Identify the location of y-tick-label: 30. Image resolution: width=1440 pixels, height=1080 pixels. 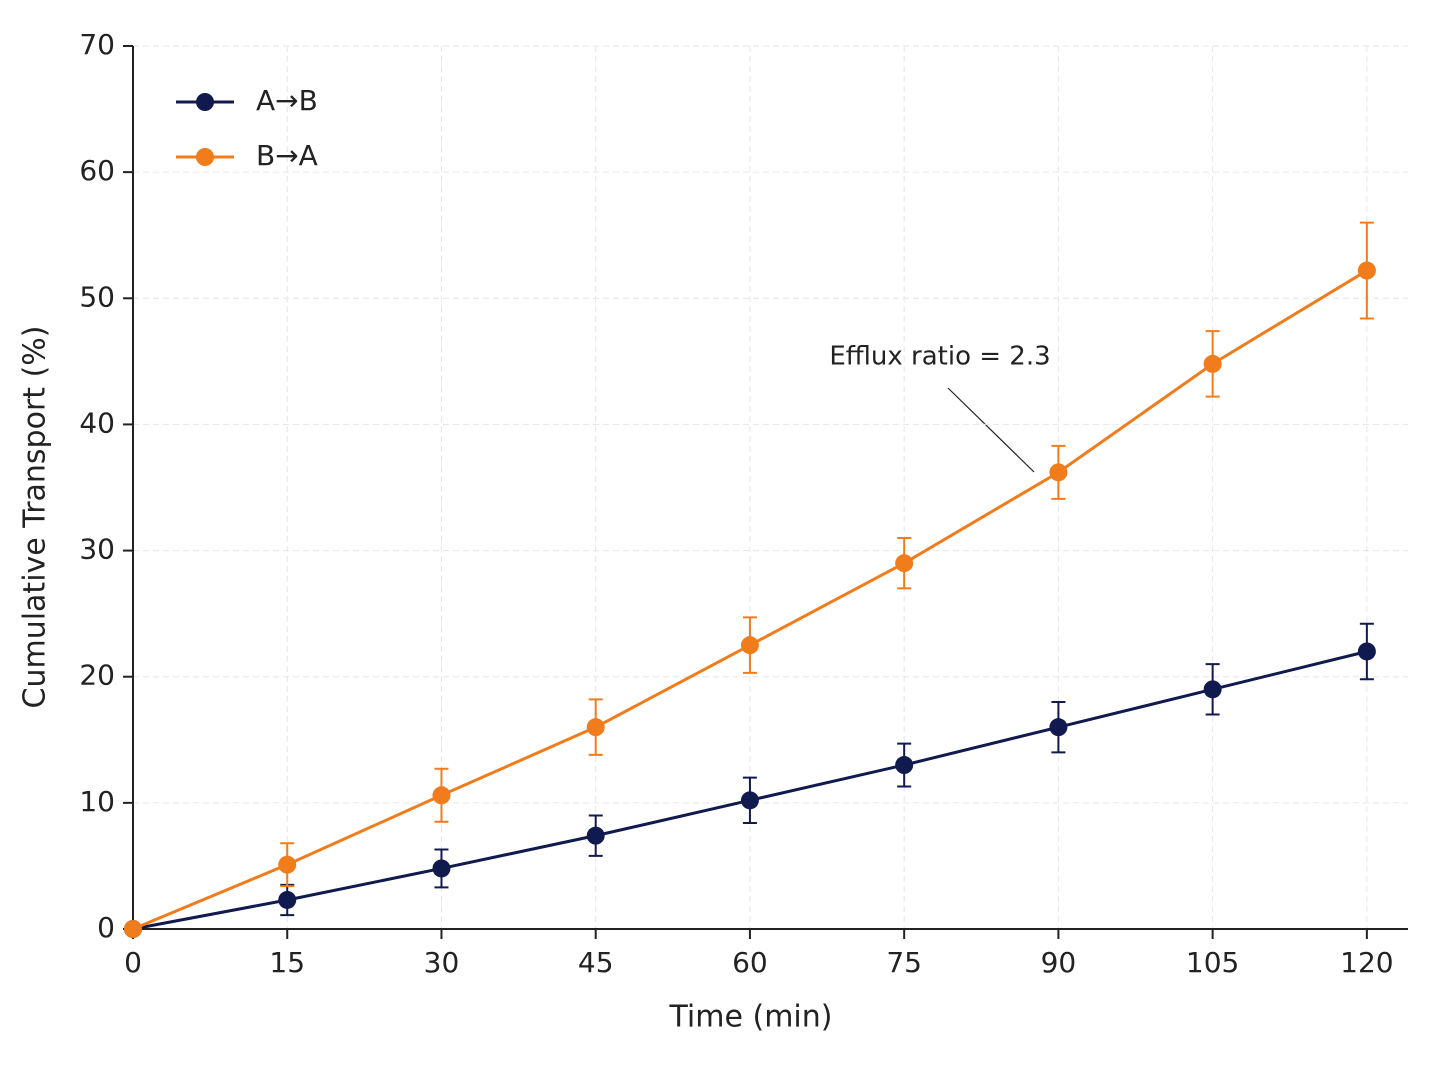
(97, 549).